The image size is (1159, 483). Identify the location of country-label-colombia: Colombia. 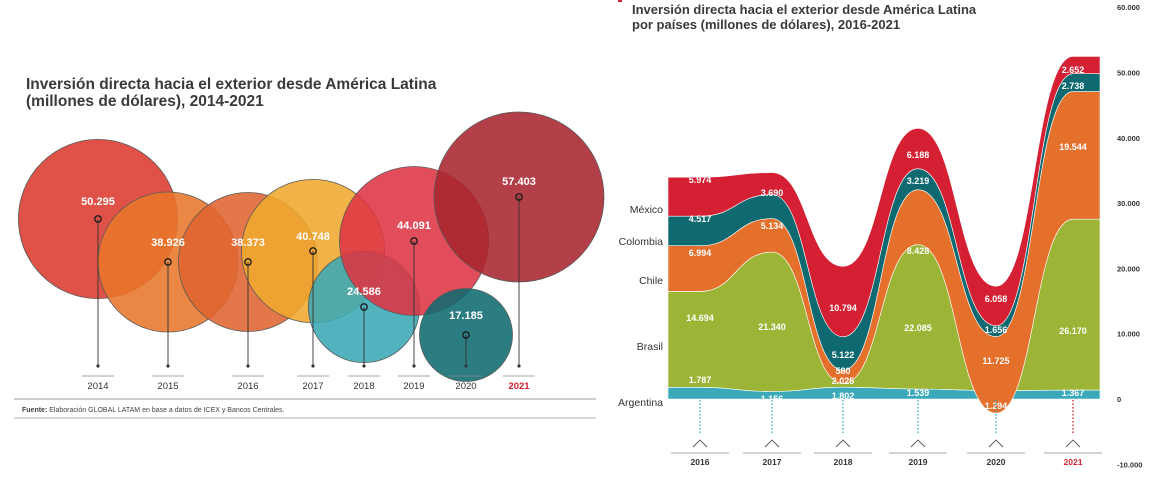
(641, 242).